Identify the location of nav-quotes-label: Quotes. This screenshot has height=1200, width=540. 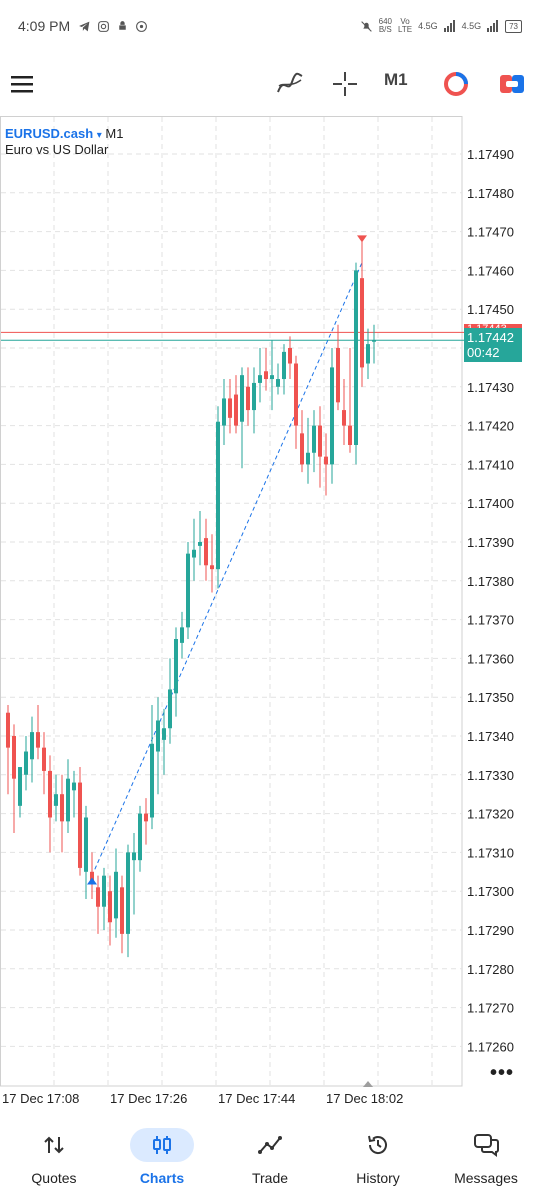
(54, 1178).